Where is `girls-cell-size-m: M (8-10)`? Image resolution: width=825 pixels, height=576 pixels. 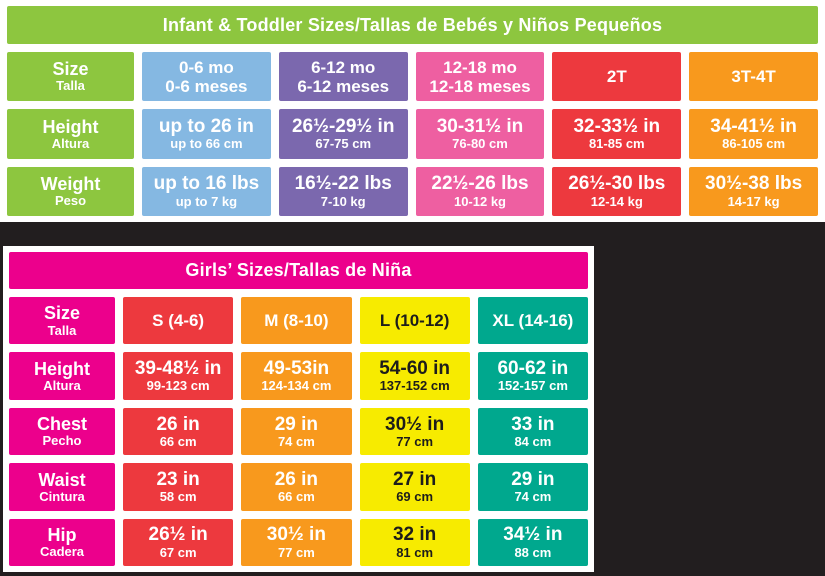
girls-cell-size-m: M (8-10) is located at coordinates (296, 321).